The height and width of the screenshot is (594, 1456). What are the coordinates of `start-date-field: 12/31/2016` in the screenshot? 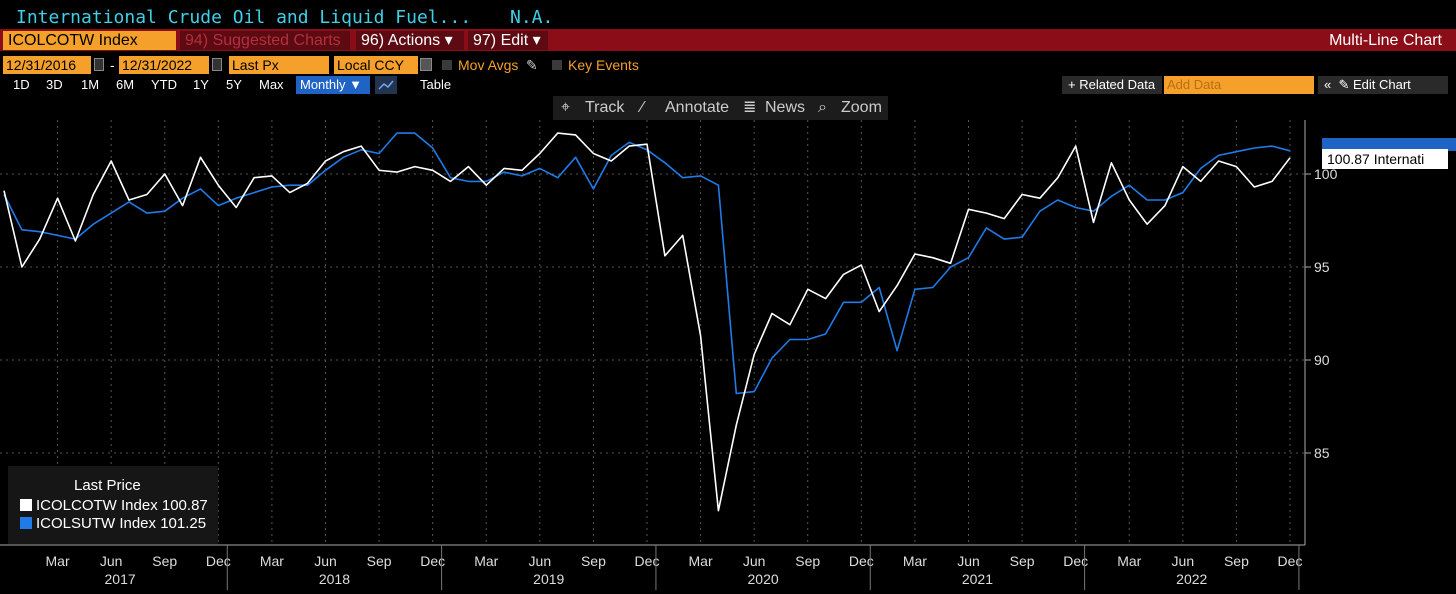 It's located at (47, 65).